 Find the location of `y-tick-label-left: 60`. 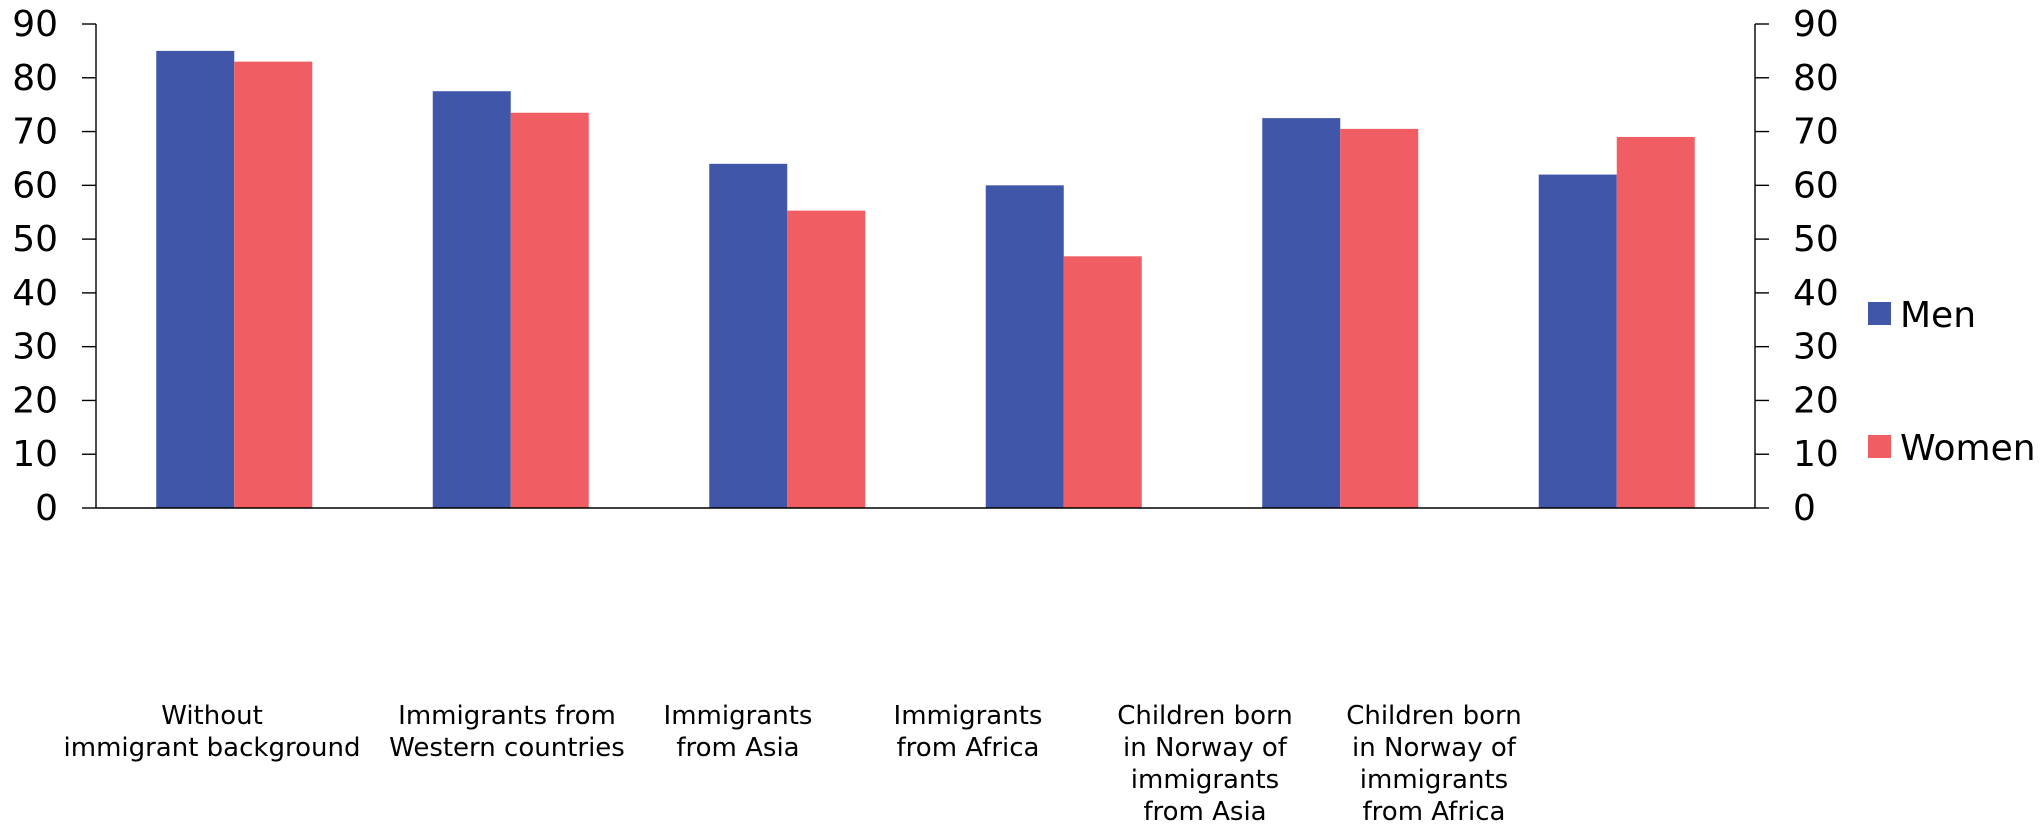

y-tick-label-left: 60 is located at coordinates (35, 185).